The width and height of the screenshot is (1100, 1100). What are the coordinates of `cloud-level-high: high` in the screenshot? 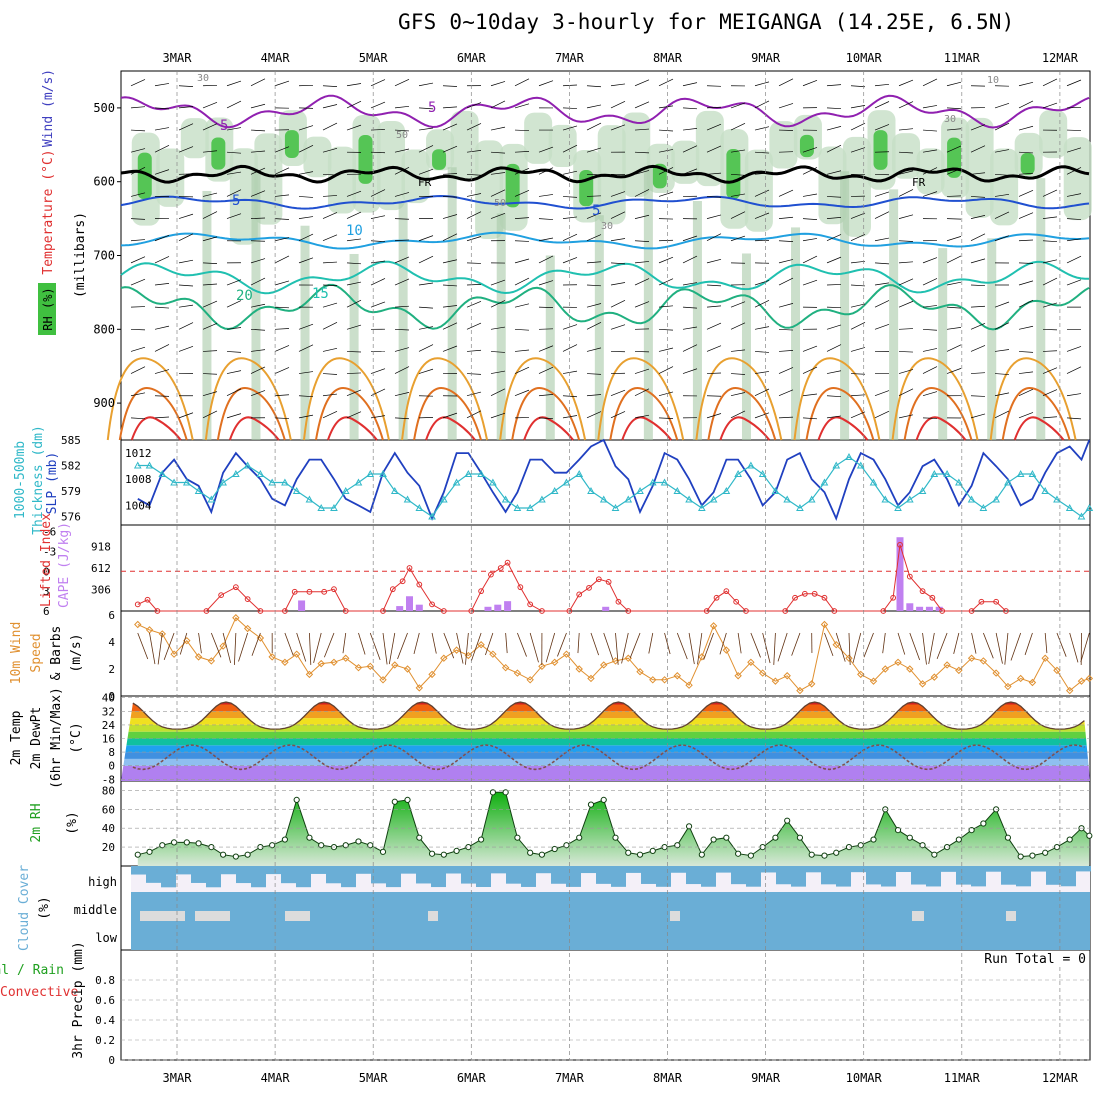 It's located at (102, 882).